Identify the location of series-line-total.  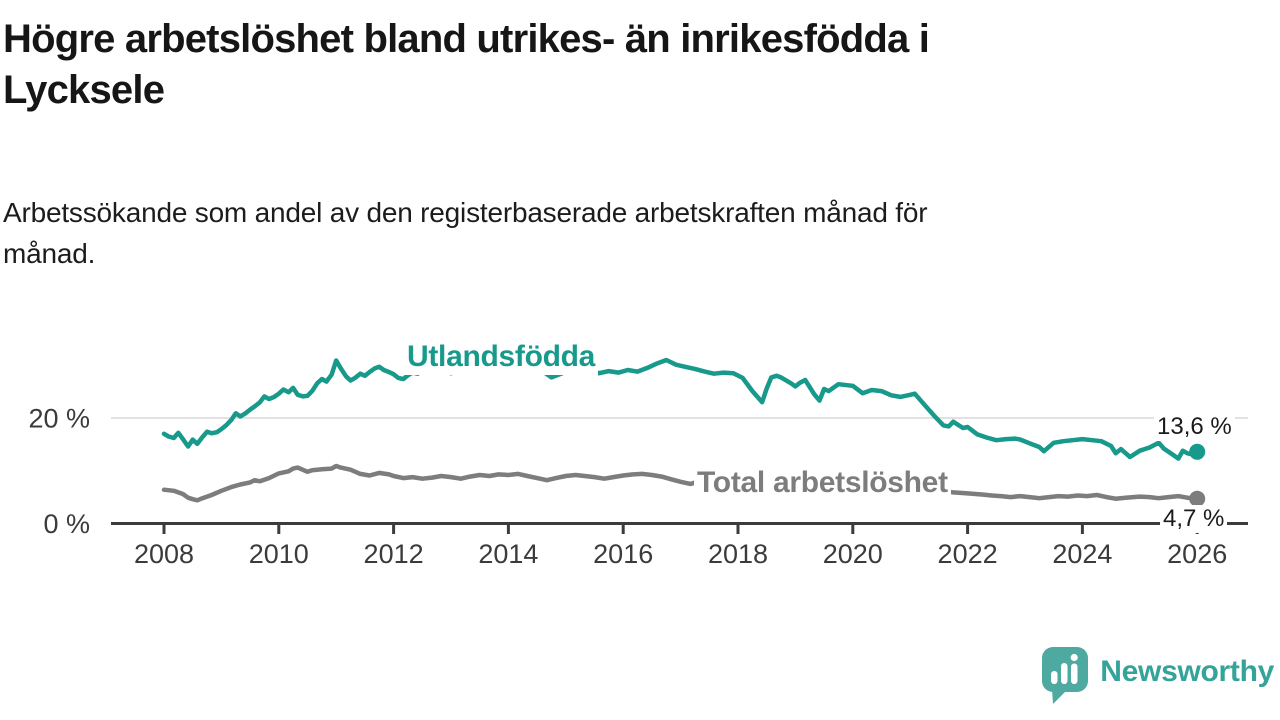
(680, 483).